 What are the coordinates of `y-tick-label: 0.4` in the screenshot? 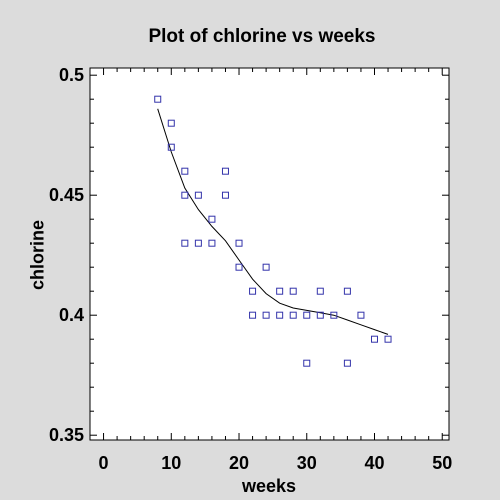 It's located at (71, 315).